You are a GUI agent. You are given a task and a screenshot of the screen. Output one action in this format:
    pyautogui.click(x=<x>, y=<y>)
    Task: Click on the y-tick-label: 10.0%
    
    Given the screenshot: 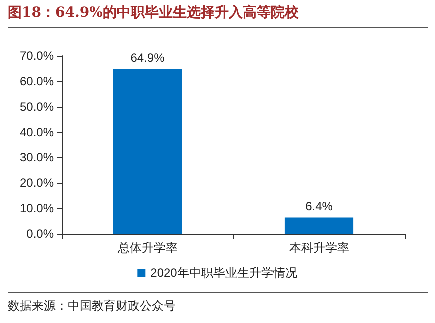 What is the action you would take?
    pyautogui.click(x=37, y=209)
    